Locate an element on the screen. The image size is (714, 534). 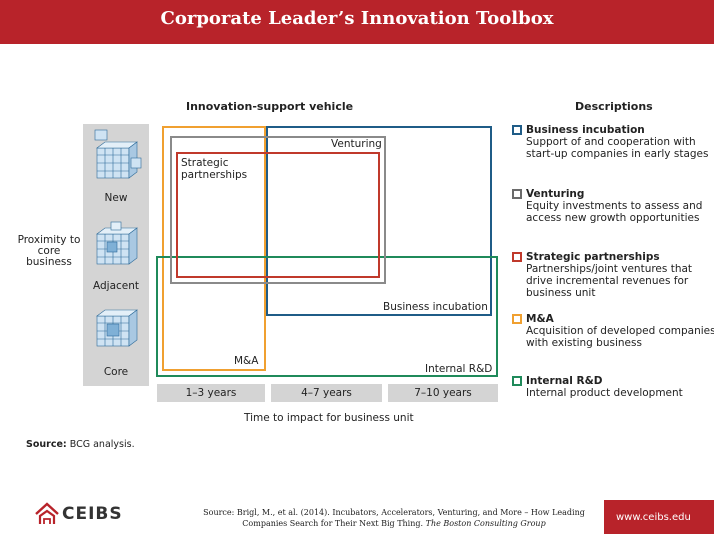
legend-desc: Internal product development is located at coordinates (604, 393).